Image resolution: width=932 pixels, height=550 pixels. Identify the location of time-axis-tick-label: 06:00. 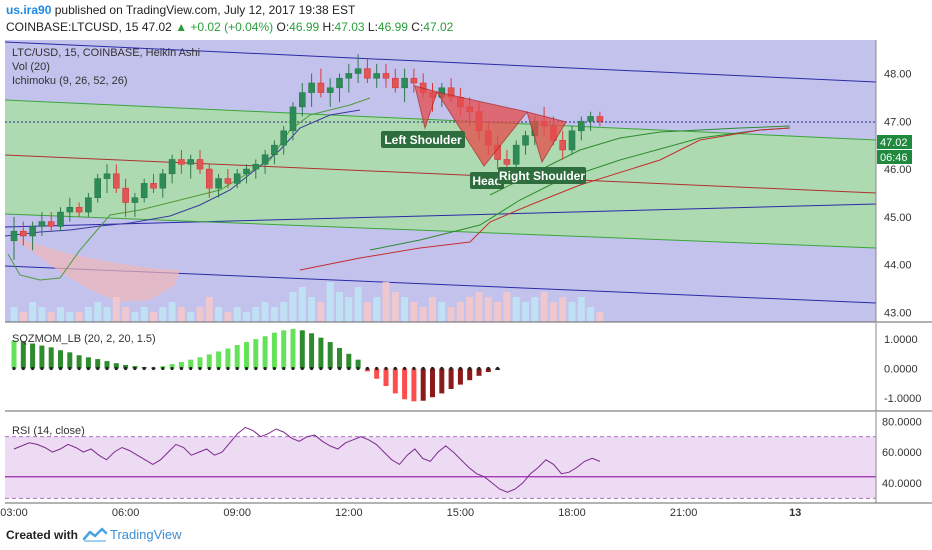
(126, 513).